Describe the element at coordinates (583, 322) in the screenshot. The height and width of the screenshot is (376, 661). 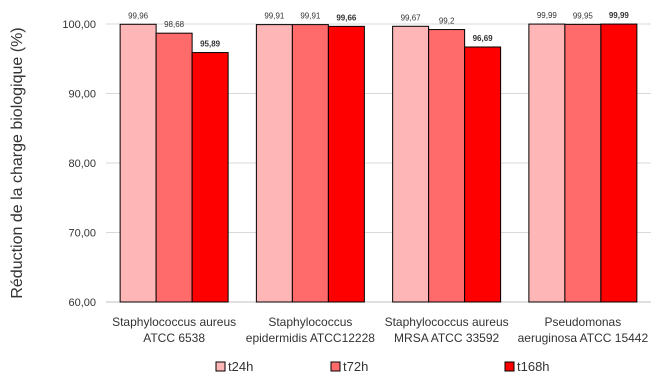
I see `x-tick-label: Pseudomonas` at that location.